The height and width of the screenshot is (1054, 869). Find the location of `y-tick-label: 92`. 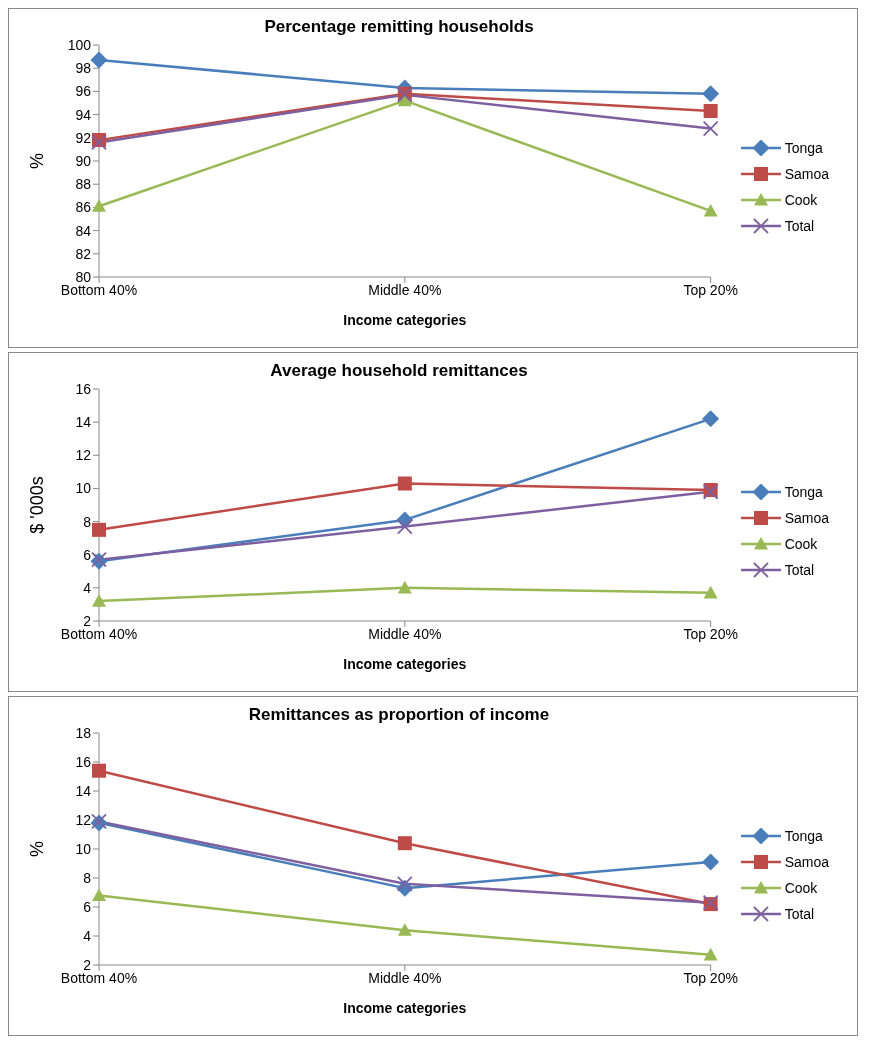

y-tick-label: 92 is located at coordinates (83, 137).